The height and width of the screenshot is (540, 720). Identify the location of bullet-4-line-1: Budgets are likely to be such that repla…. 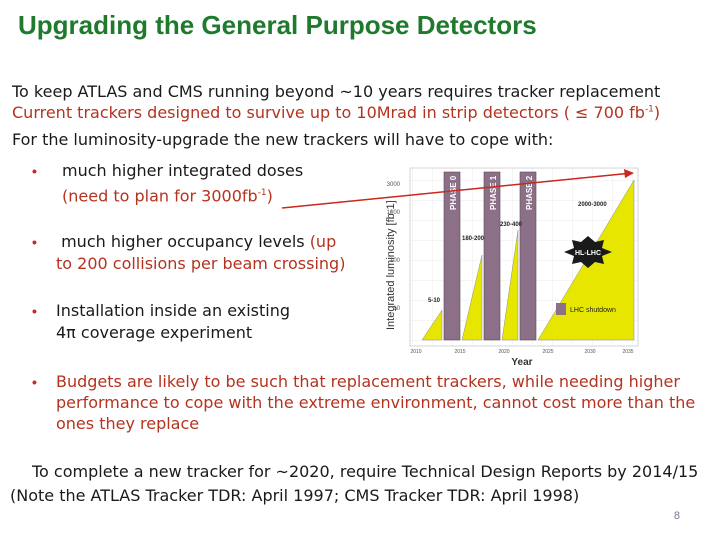
(368, 381).